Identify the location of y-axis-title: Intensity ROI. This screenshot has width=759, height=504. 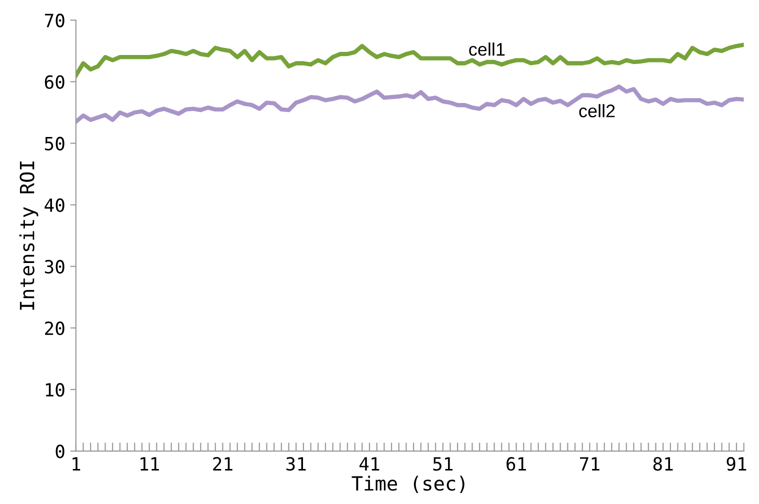
(28, 235).